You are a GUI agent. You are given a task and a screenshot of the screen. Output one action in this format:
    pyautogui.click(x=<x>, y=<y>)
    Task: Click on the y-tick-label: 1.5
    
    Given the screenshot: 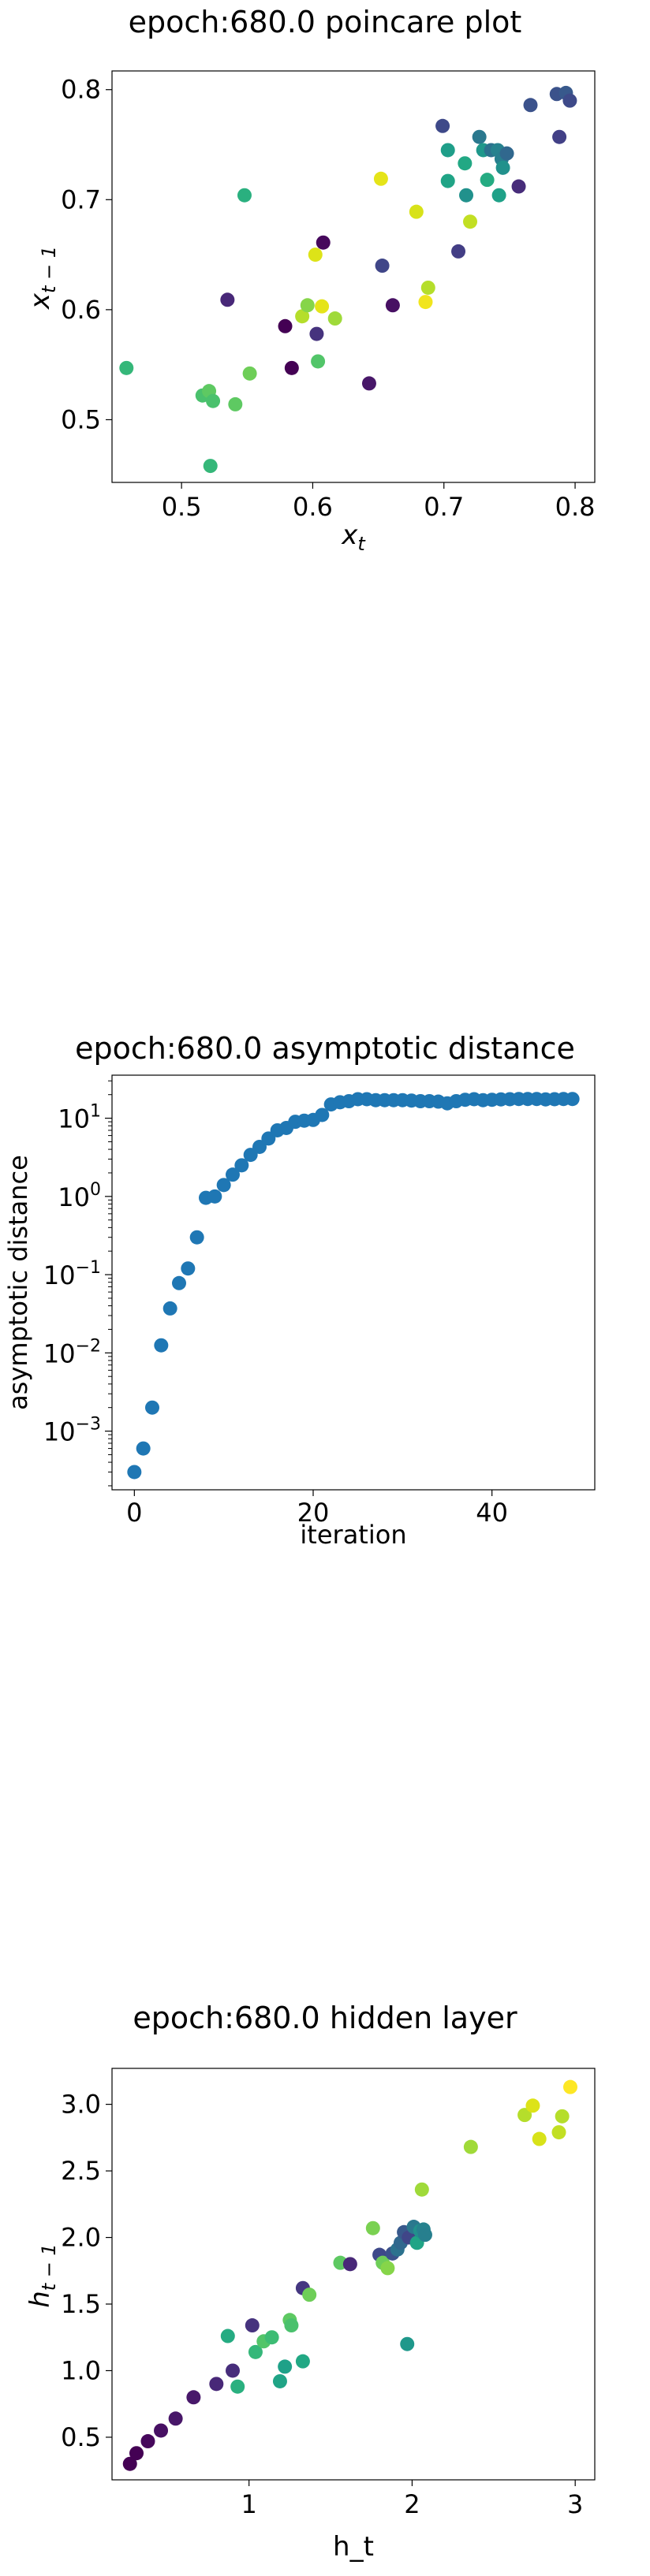 What is the action you would take?
    pyautogui.click(x=81, y=2304)
    